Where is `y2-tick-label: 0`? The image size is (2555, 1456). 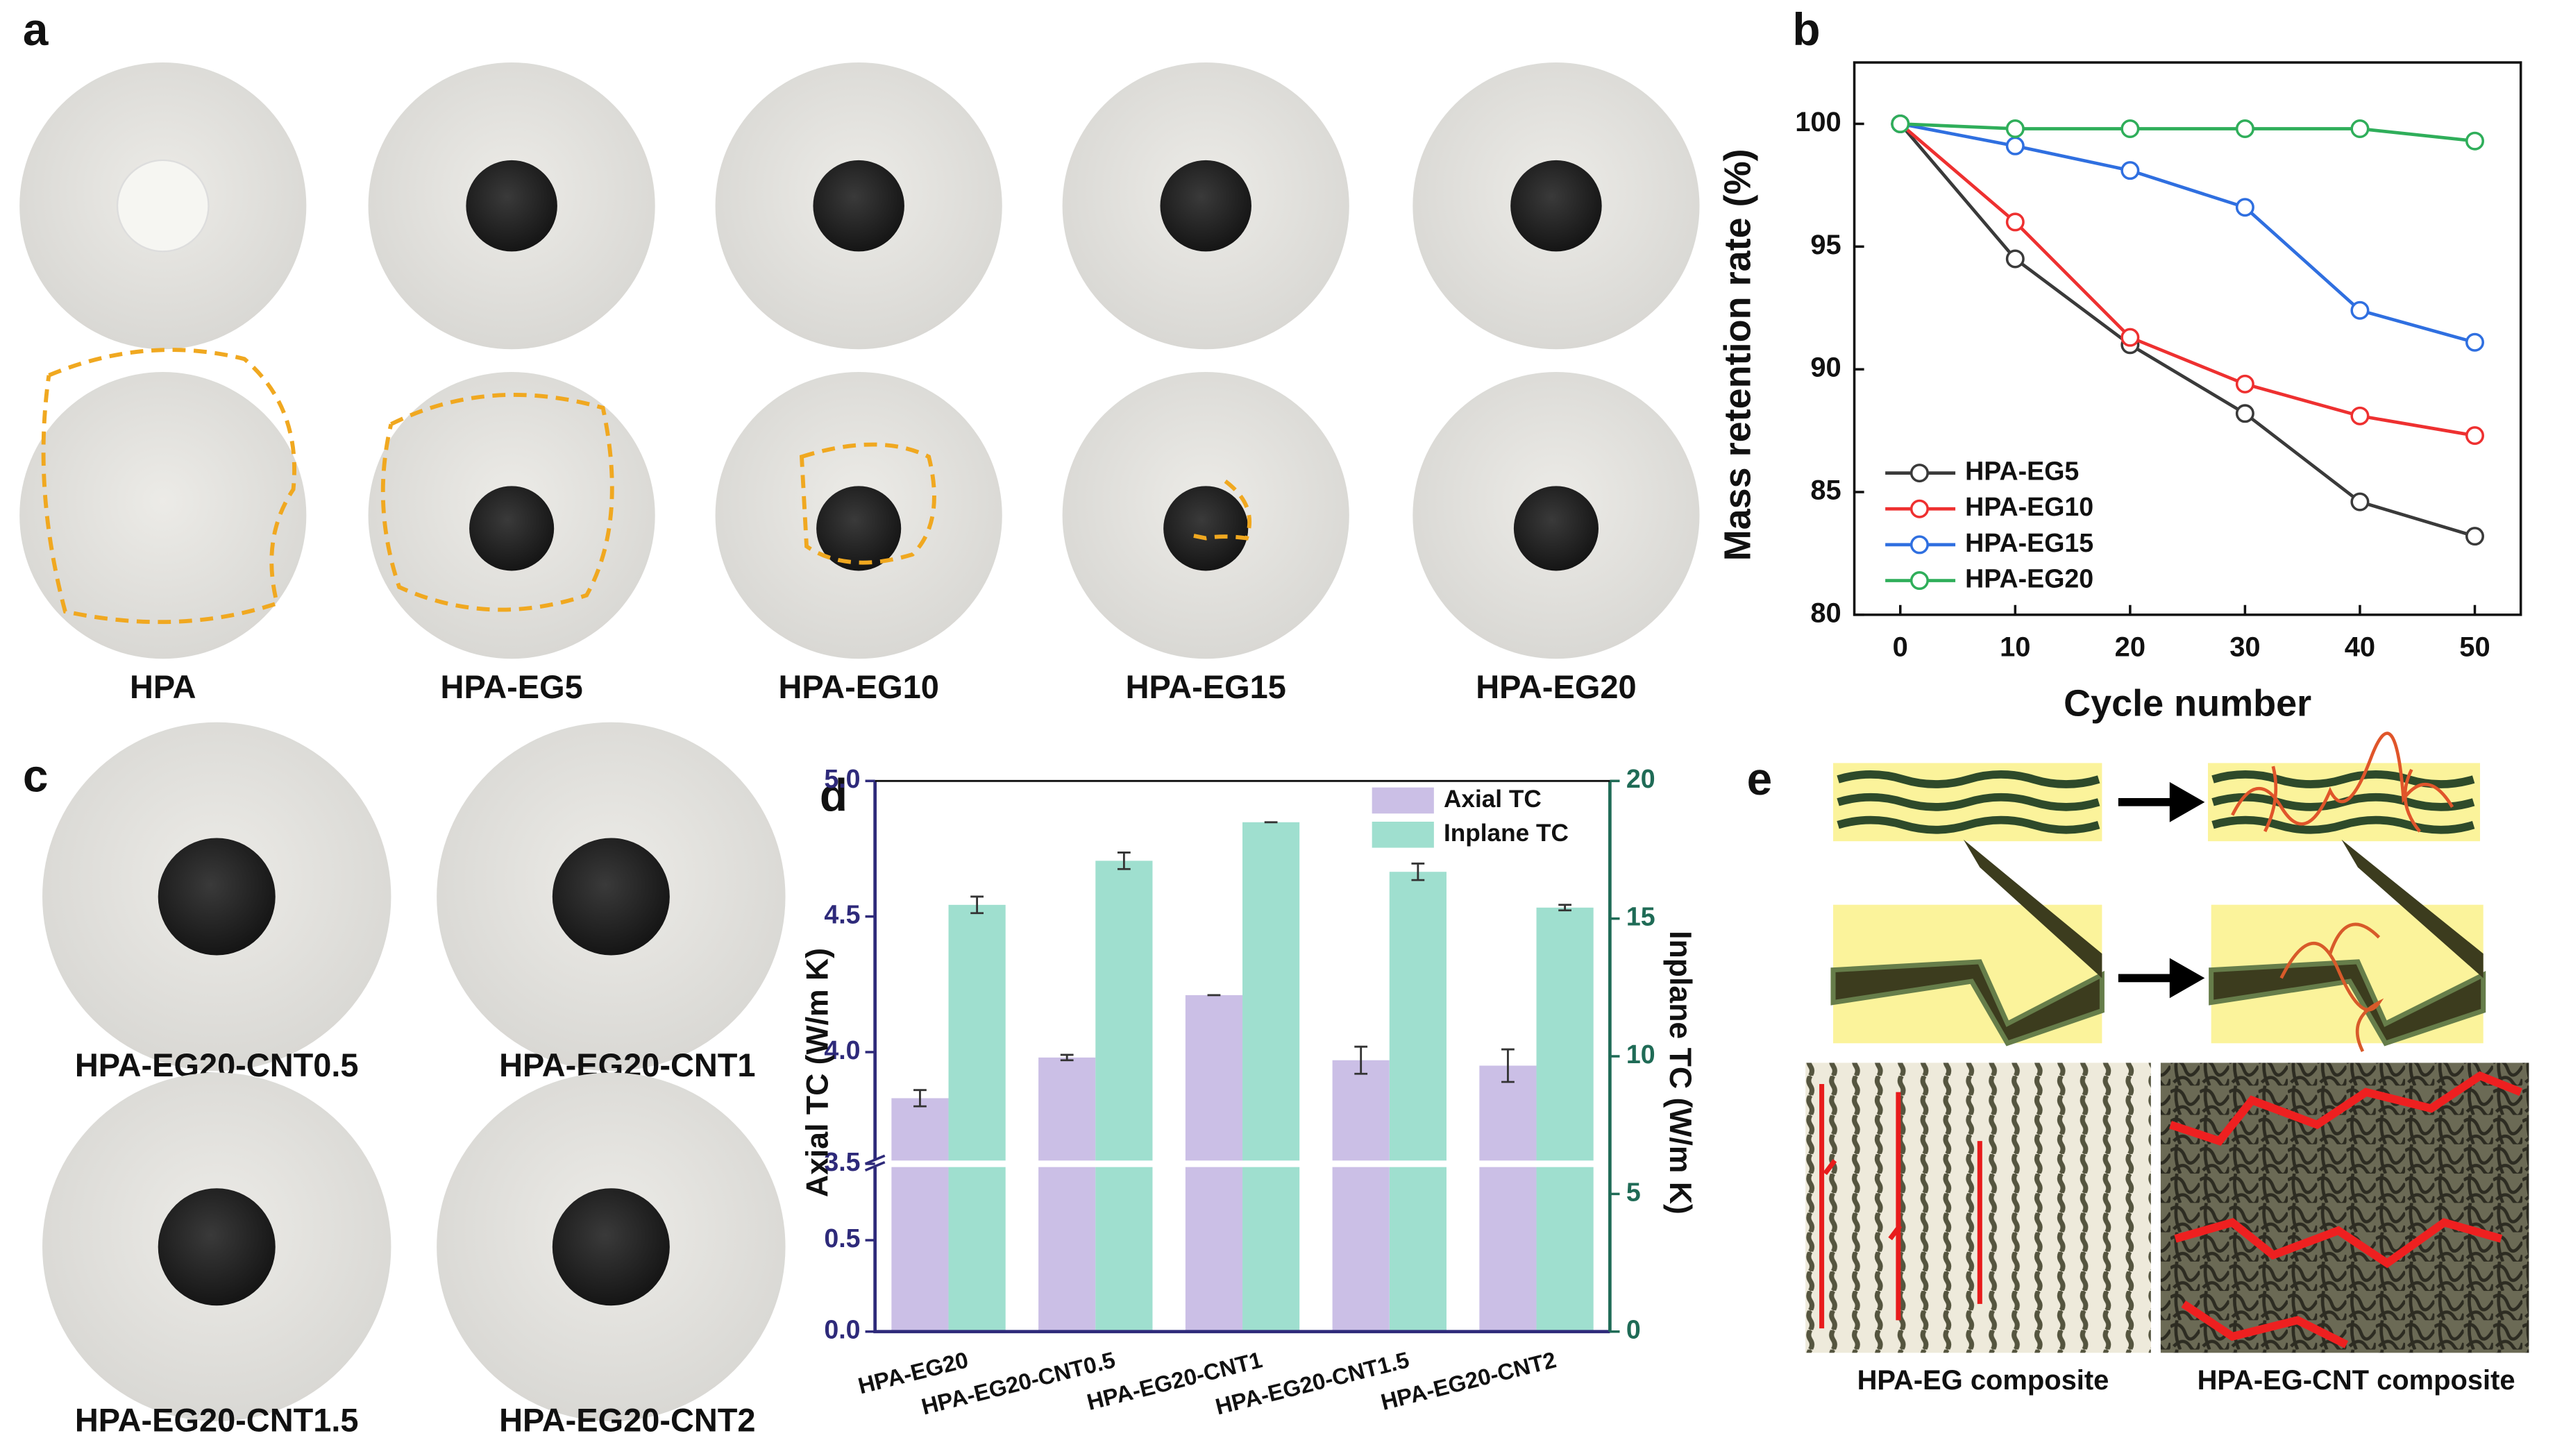 y2-tick-label: 0 is located at coordinates (1633, 1329).